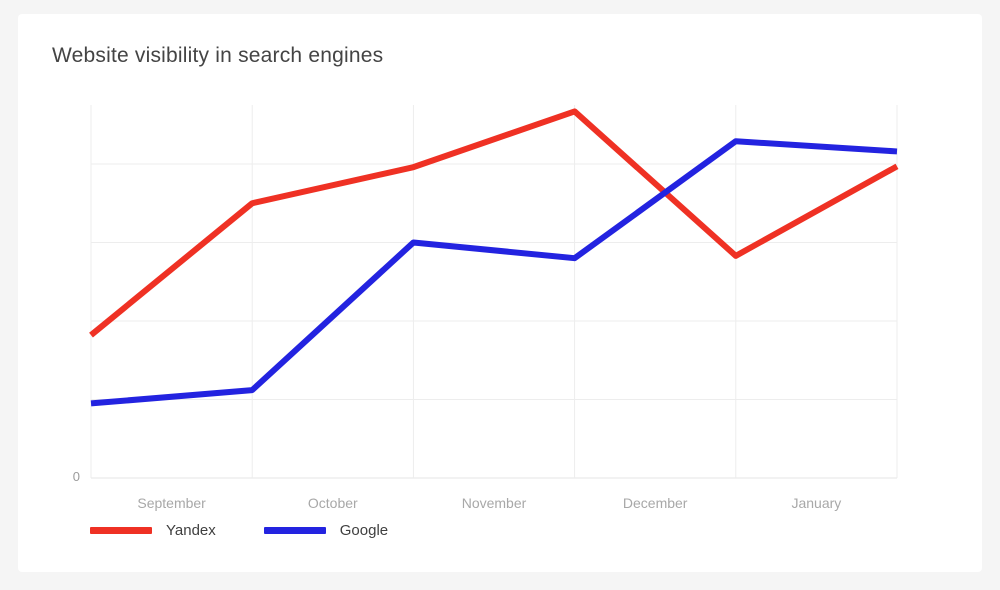  Describe the element at coordinates (816, 503) in the screenshot. I see `x-axis-tick-january: January` at that location.